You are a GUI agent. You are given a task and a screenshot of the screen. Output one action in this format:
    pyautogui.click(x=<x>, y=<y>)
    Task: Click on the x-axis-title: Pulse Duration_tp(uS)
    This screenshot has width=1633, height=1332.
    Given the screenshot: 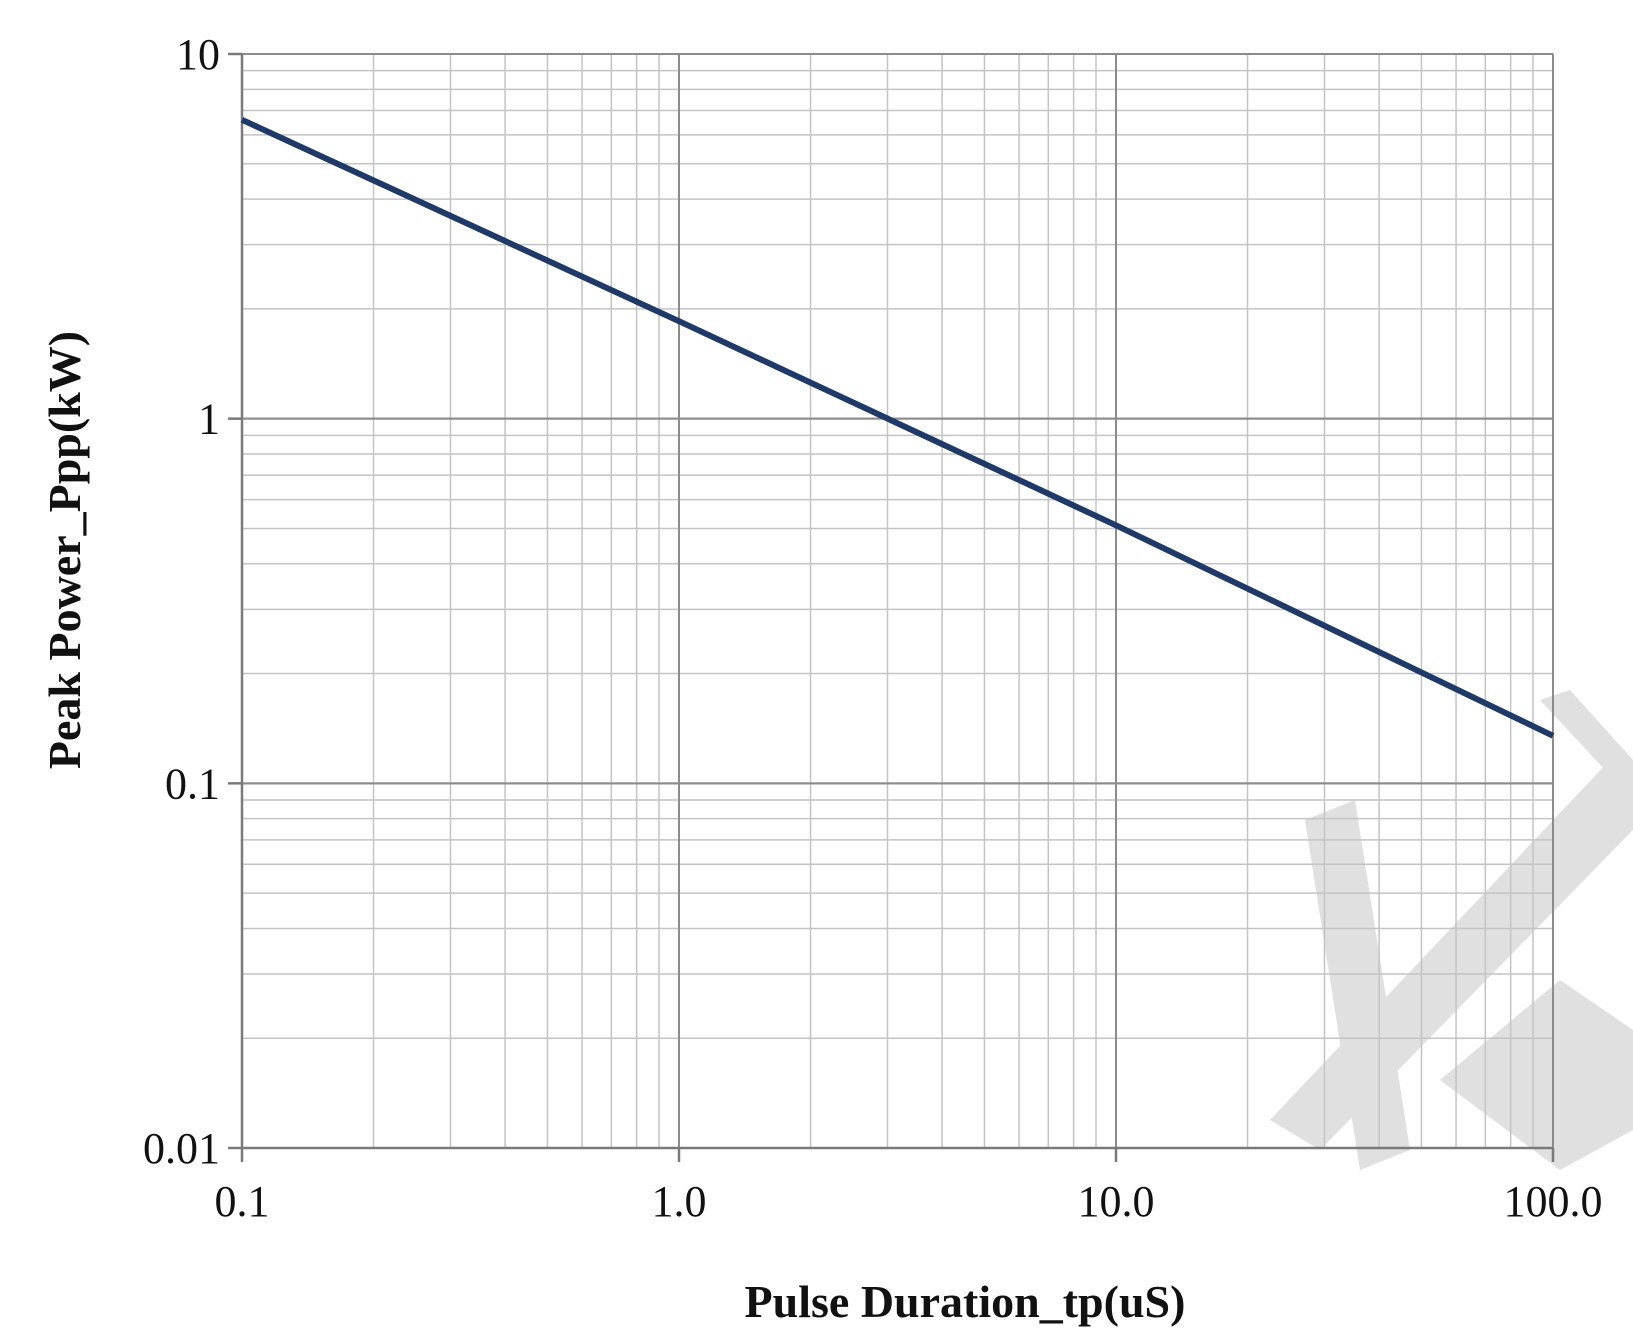 What is the action you would take?
    pyautogui.click(x=965, y=1301)
    